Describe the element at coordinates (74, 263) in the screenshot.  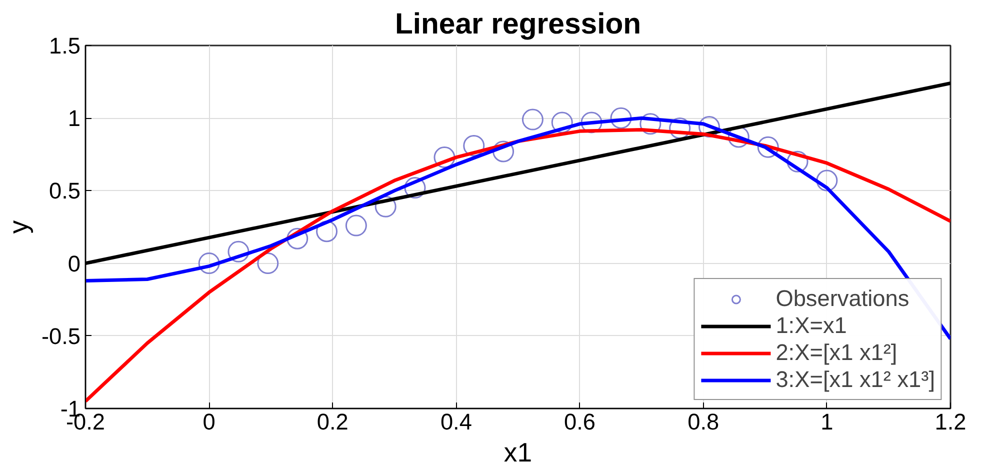
I see `y-tick-label: 0` at that location.